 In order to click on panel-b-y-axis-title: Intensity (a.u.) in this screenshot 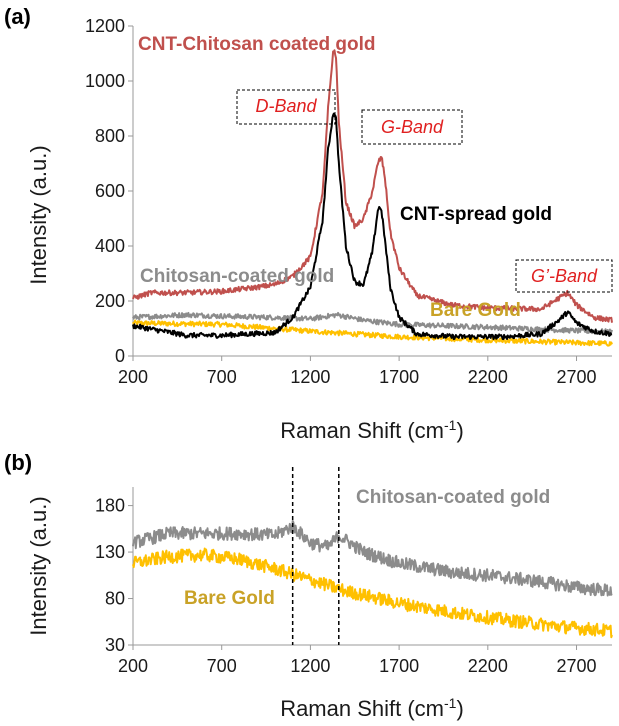, I will do `click(38, 565)`.